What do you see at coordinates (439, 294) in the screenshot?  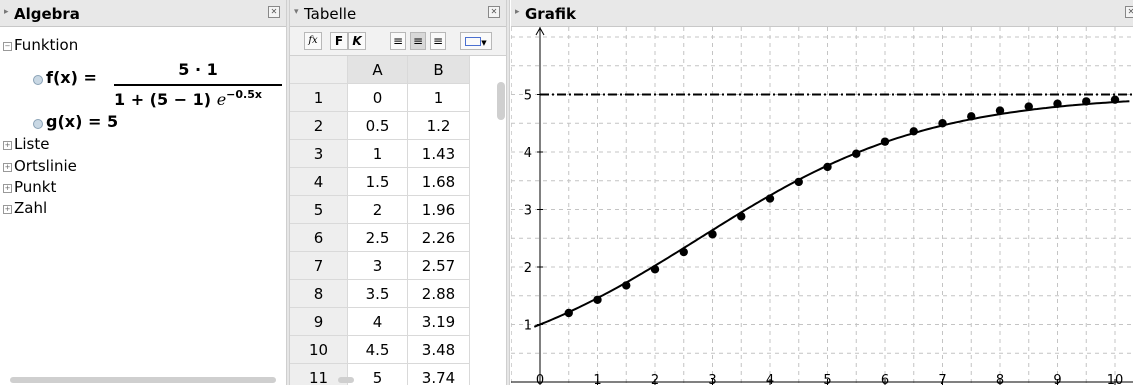 I see `cell-b: 2.88` at bounding box center [439, 294].